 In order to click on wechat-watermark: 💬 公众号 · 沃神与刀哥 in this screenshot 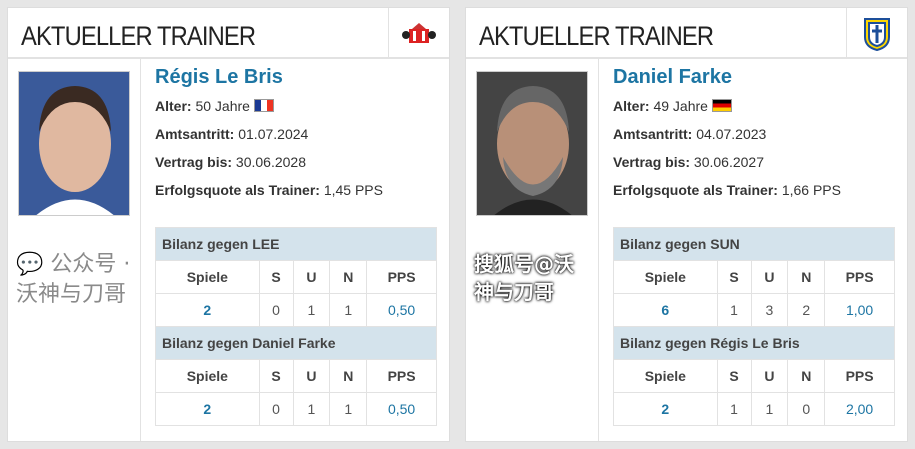, I will do `click(73, 279)`.